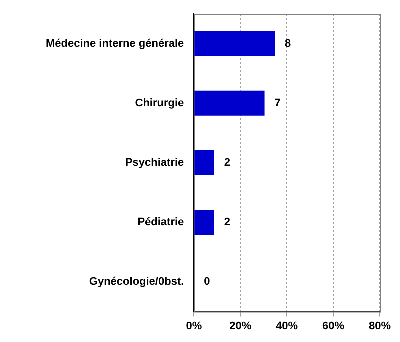  I want to click on x-tick-label: 0%, so click(194, 326).